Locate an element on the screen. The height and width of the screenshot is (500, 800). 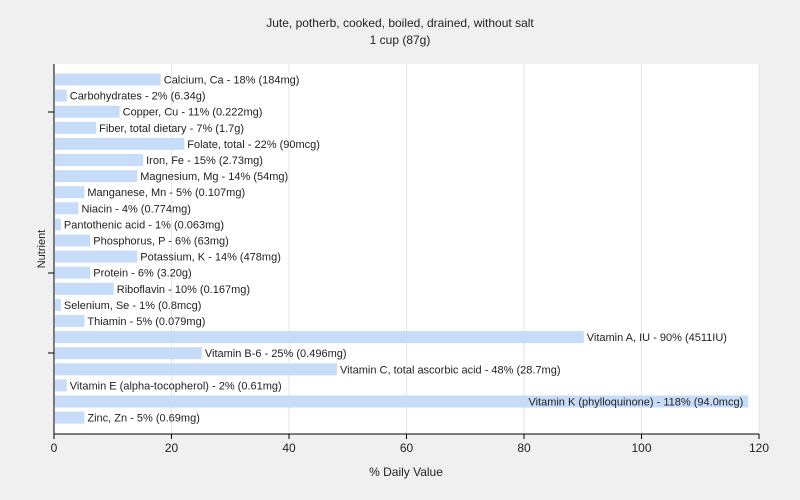
bar-label: Copper, Cu - 11% (0.222mg) is located at coordinates (193, 113).